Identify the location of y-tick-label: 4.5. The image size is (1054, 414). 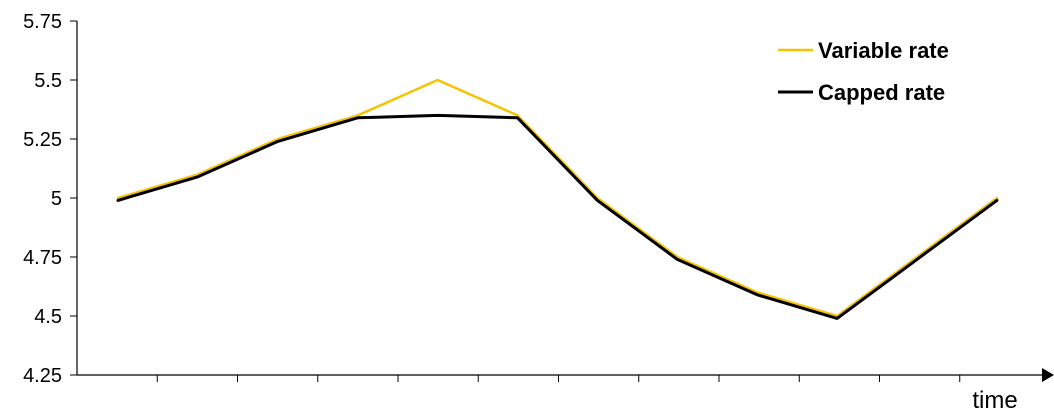
(48, 317).